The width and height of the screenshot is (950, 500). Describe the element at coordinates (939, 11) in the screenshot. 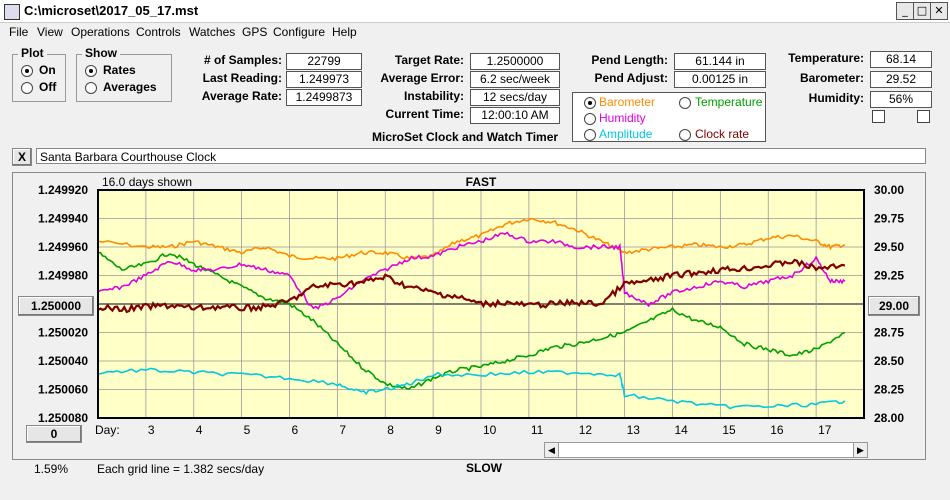

I see `close-button: ✕` at that location.